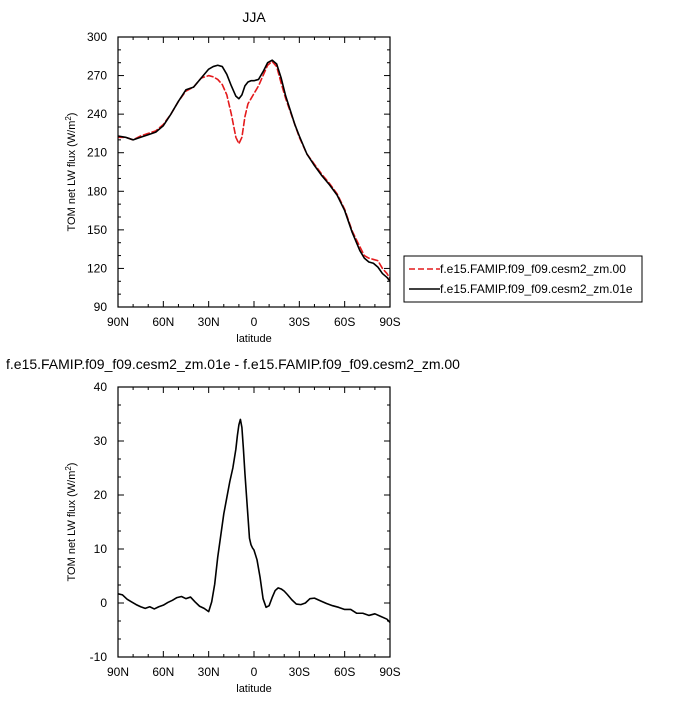 This screenshot has height=708, width=690. Describe the element at coordinates (97, 76) in the screenshot. I see `y-tick-label: 270` at that location.